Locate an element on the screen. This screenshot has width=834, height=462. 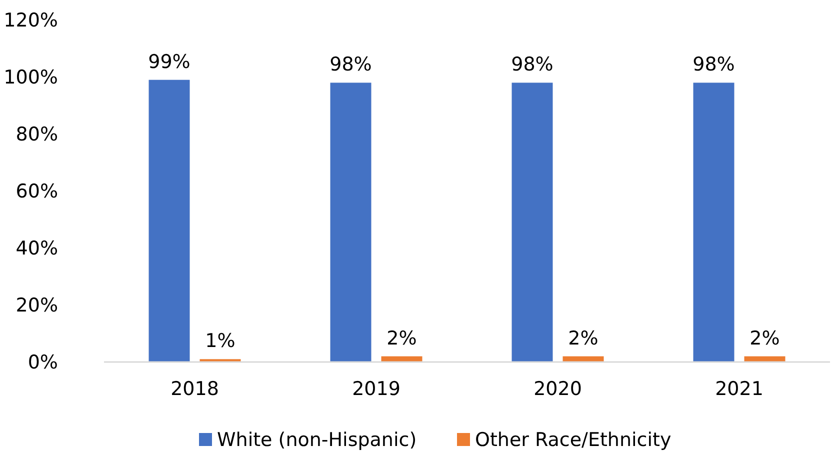
y-tick-label: 20% is located at coordinates (37, 305).